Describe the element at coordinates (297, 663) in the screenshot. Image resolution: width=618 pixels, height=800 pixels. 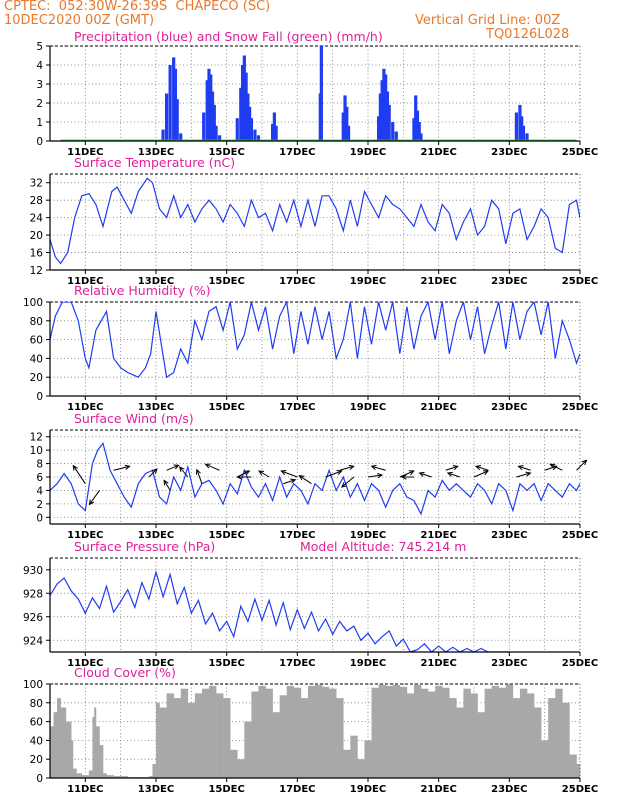
I see `x-tick-label: 17DEC` at that location.